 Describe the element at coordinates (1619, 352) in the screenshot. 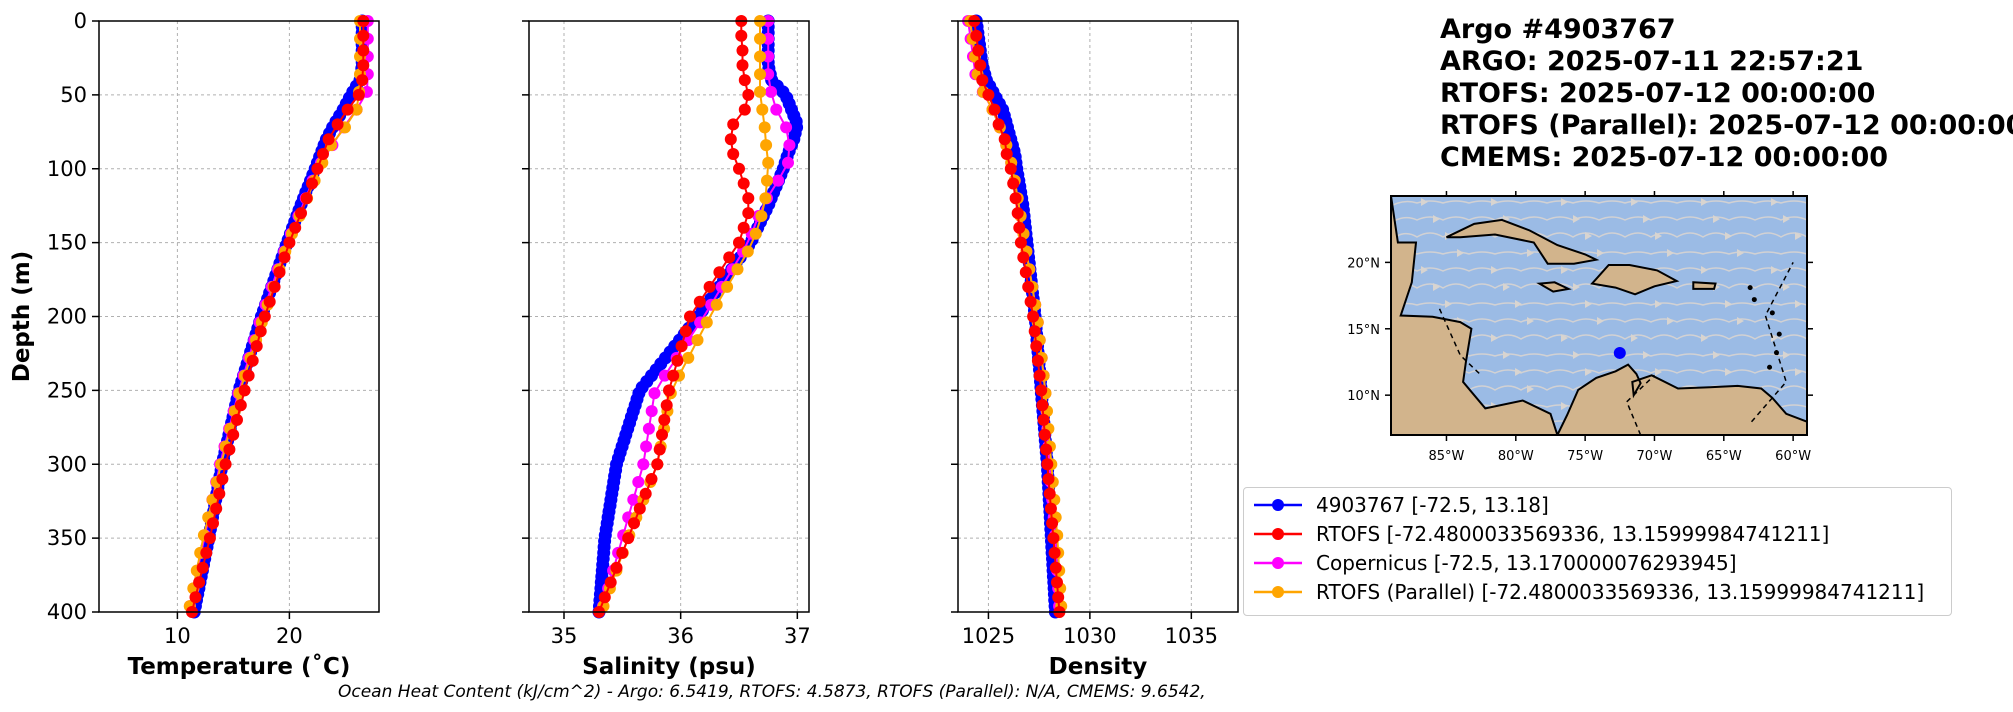

I see `map-argo-location-marker` at that location.